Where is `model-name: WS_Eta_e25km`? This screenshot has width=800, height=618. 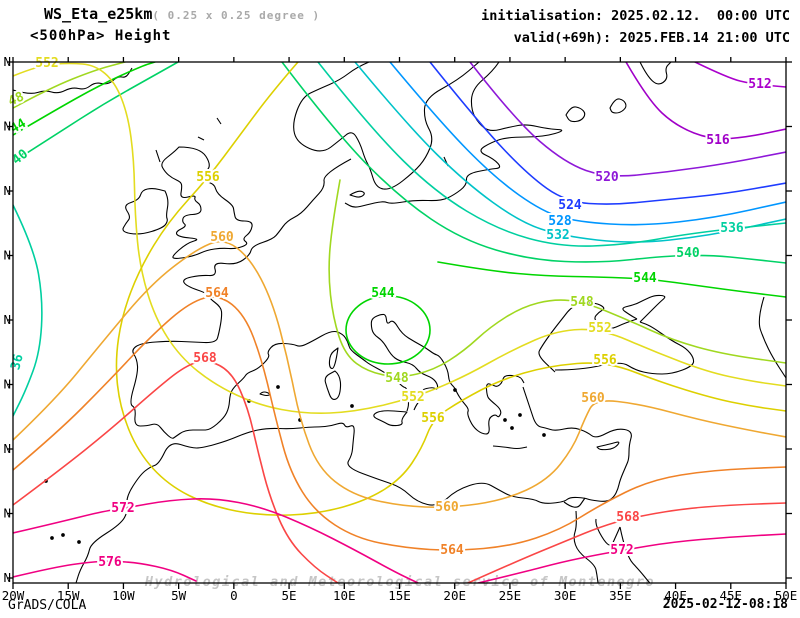 model-name: WS_Eta_e25km is located at coordinates (98, 14).